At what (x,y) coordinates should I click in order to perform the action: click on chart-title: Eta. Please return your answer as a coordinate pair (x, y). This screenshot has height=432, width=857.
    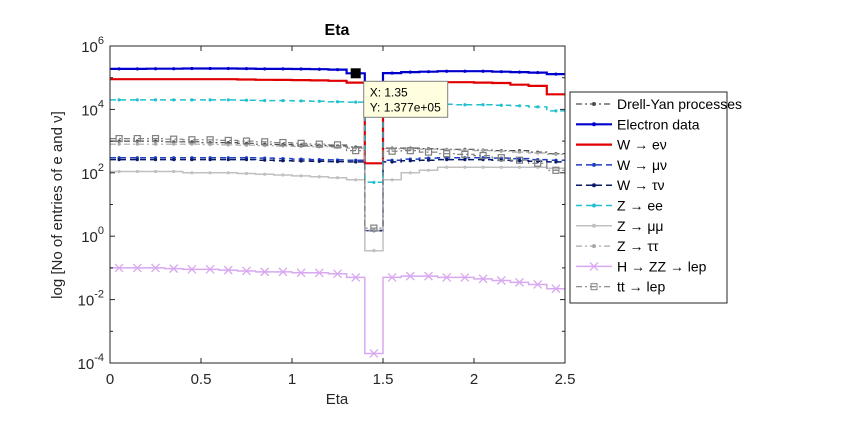
    Looking at the image, I should click on (337, 30).